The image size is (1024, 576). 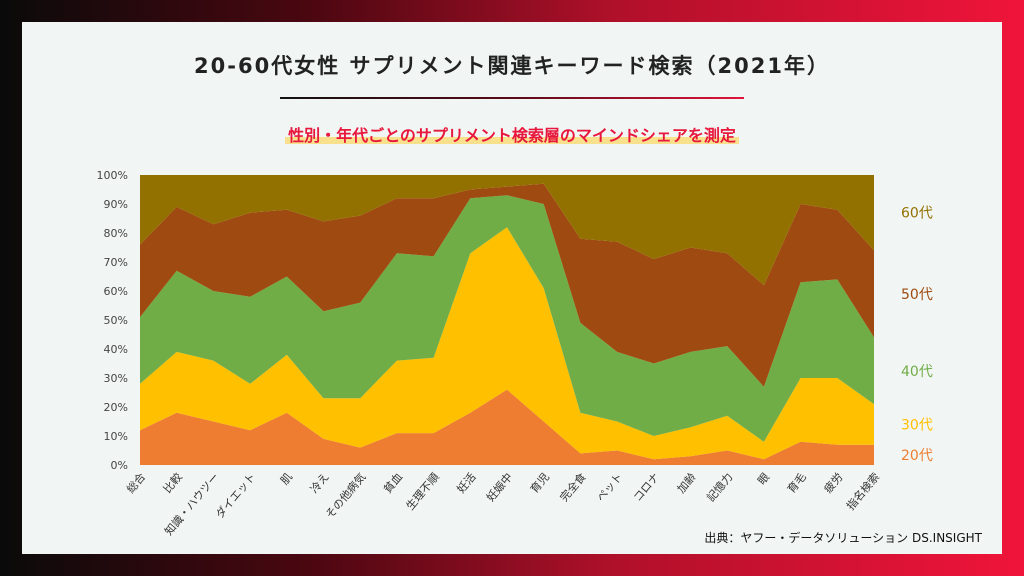 What do you see at coordinates (917, 456) in the screenshot?
I see `legend-label-20代: 20代` at bounding box center [917, 456].